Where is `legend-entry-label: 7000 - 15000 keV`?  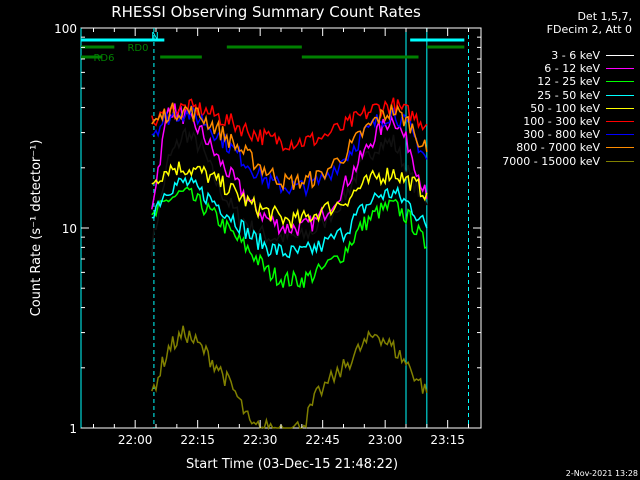 legend-entry-label: 7000 - 15000 keV is located at coordinates (551, 161).